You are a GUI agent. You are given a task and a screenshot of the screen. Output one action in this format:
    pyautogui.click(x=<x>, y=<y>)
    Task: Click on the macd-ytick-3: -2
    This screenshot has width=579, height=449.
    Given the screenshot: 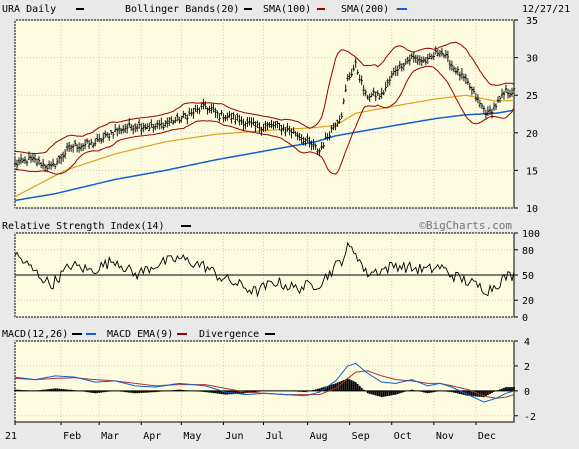 What is the action you would take?
    pyautogui.click(x=530, y=417)
    